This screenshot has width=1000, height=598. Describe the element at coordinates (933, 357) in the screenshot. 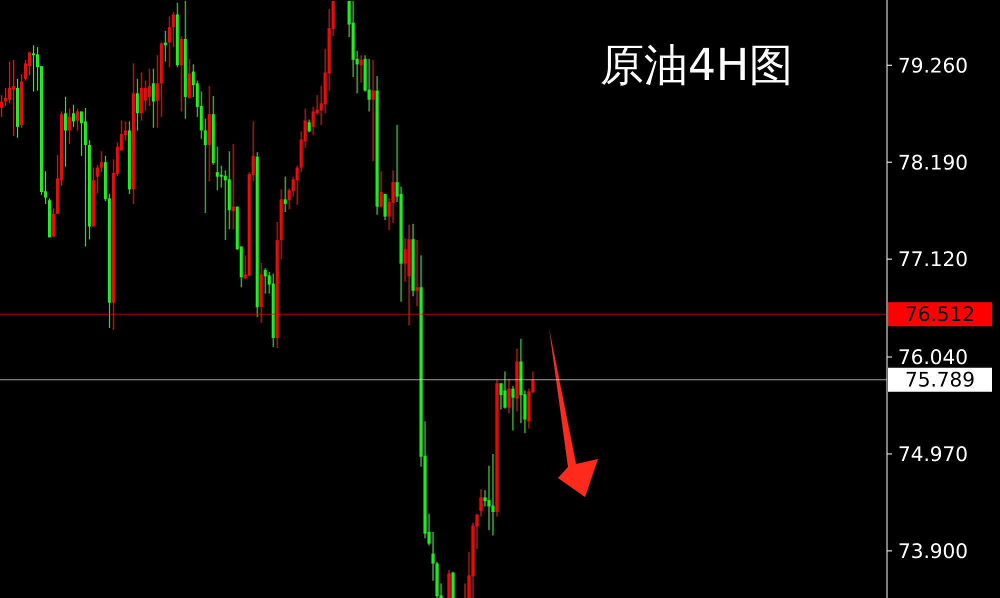

I see `y-tick-label: 76.040` at that location.